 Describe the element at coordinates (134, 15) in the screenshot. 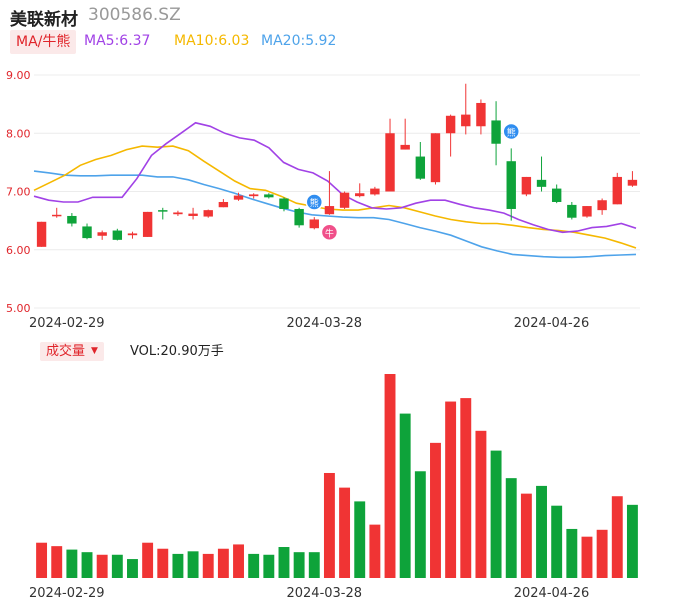

I see `stock-code: 300586.SZ` at that location.